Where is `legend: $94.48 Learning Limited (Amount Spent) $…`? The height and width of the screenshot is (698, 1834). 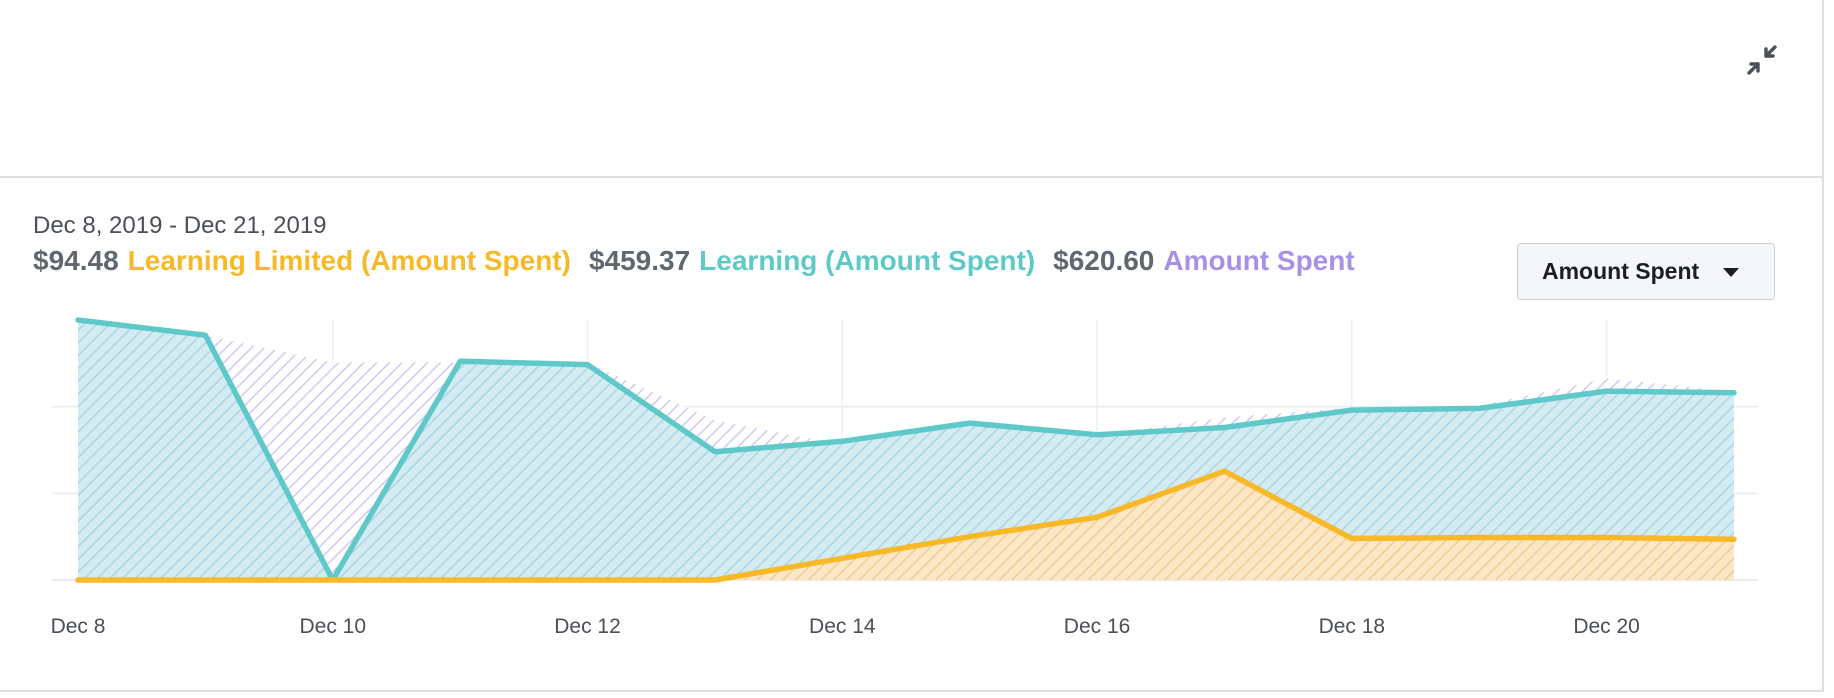
legend: $94.48 Learning Limited (Amount Spent) $… is located at coordinates (703, 261).